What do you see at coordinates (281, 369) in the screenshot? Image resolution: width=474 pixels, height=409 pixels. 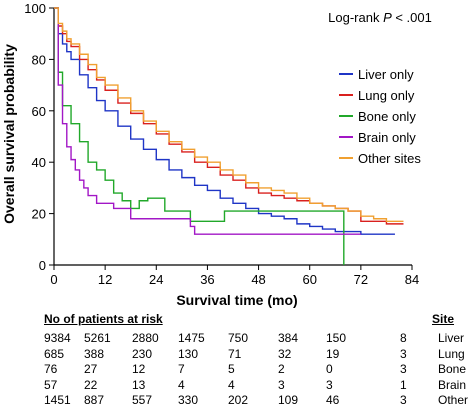 I see `risk-cell: 2` at bounding box center [281, 369].